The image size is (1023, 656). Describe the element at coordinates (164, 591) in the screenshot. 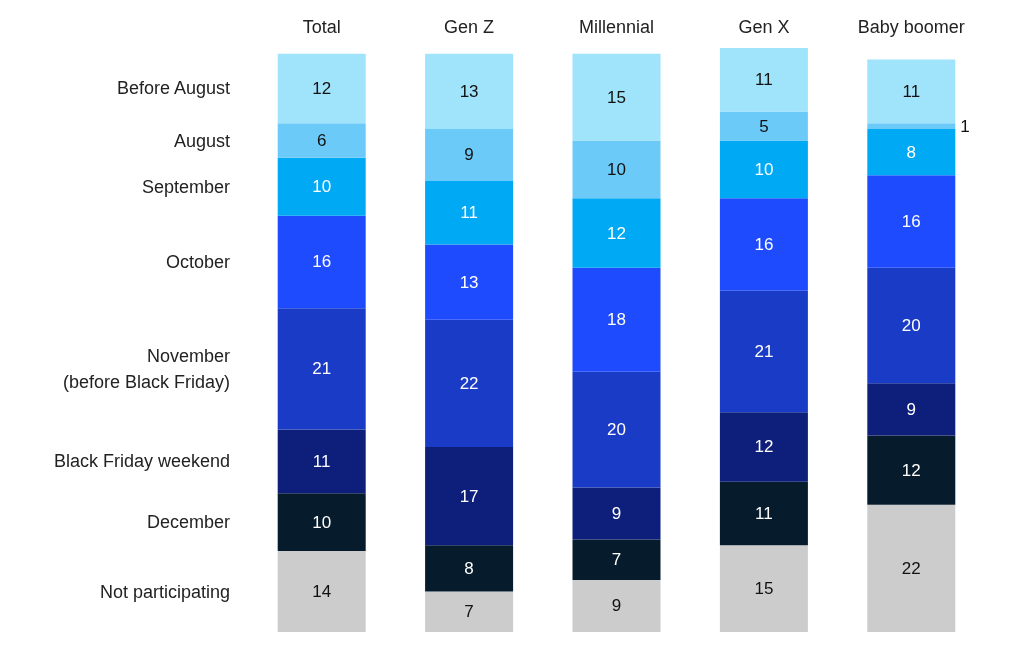

I see `text: Not participating` at that location.